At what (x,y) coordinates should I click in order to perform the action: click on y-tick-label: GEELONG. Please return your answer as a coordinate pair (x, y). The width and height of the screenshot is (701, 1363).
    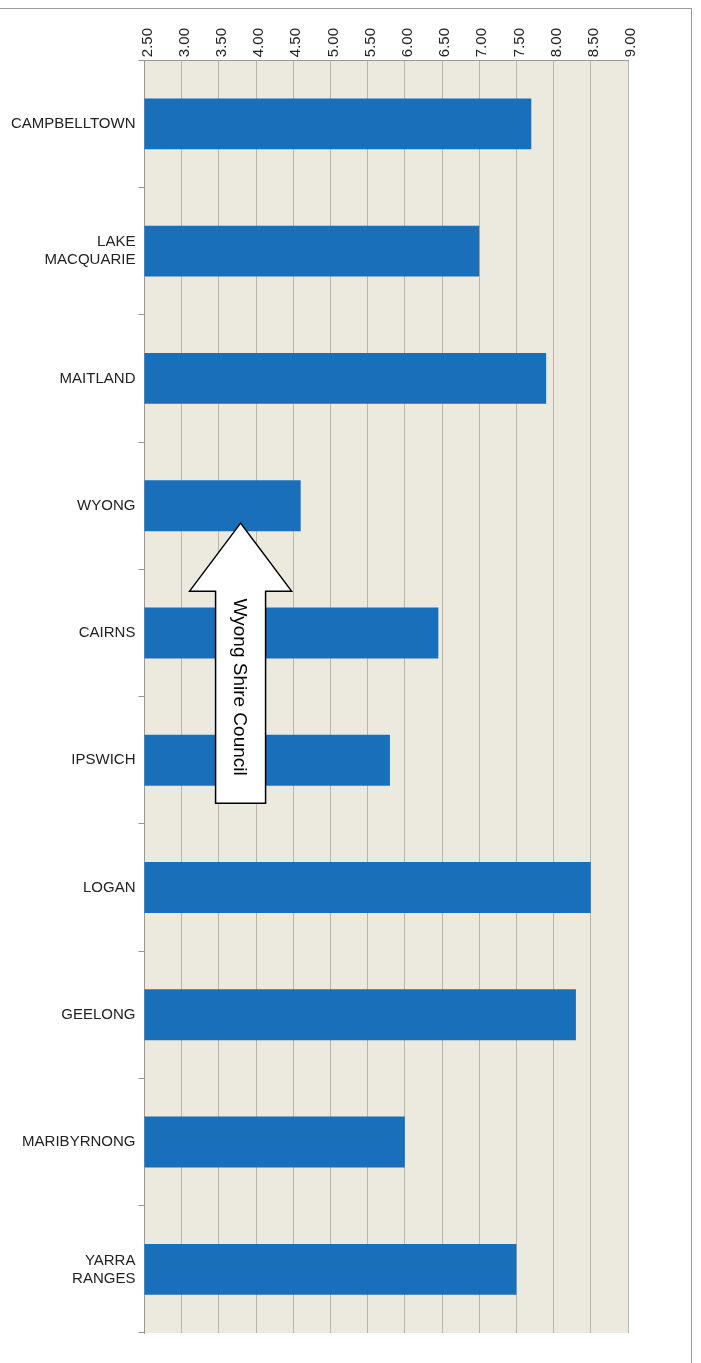
    Looking at the image, I should click on (98, 1013).